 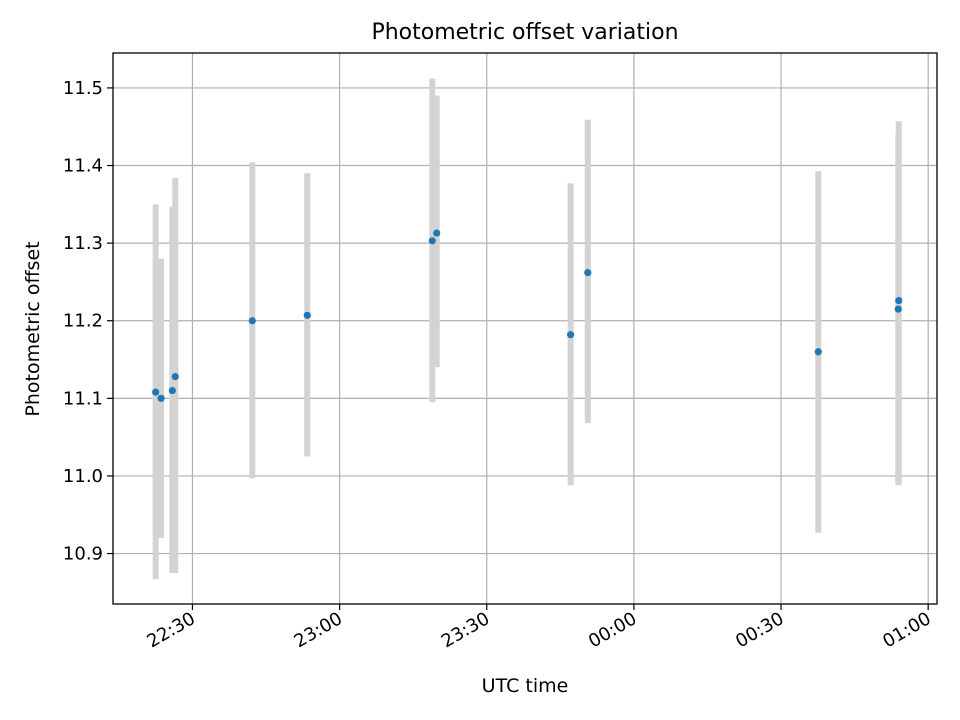 I want to click on chart-title: Photometric offset variation, so click(x=524, y=32).